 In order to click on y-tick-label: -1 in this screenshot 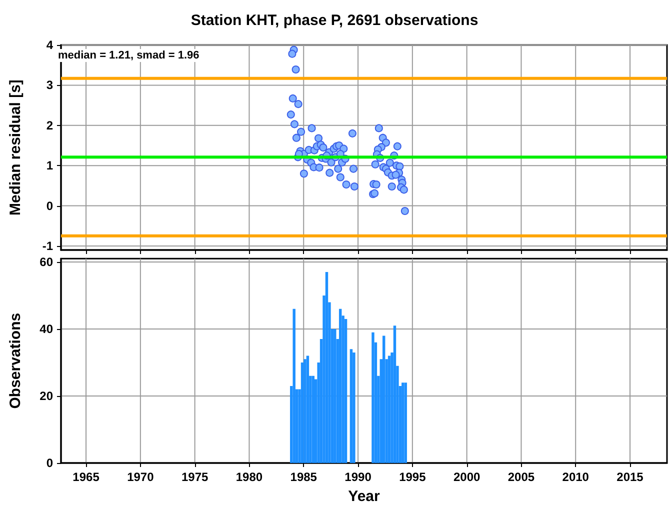, I will do `click(48, 245)`.